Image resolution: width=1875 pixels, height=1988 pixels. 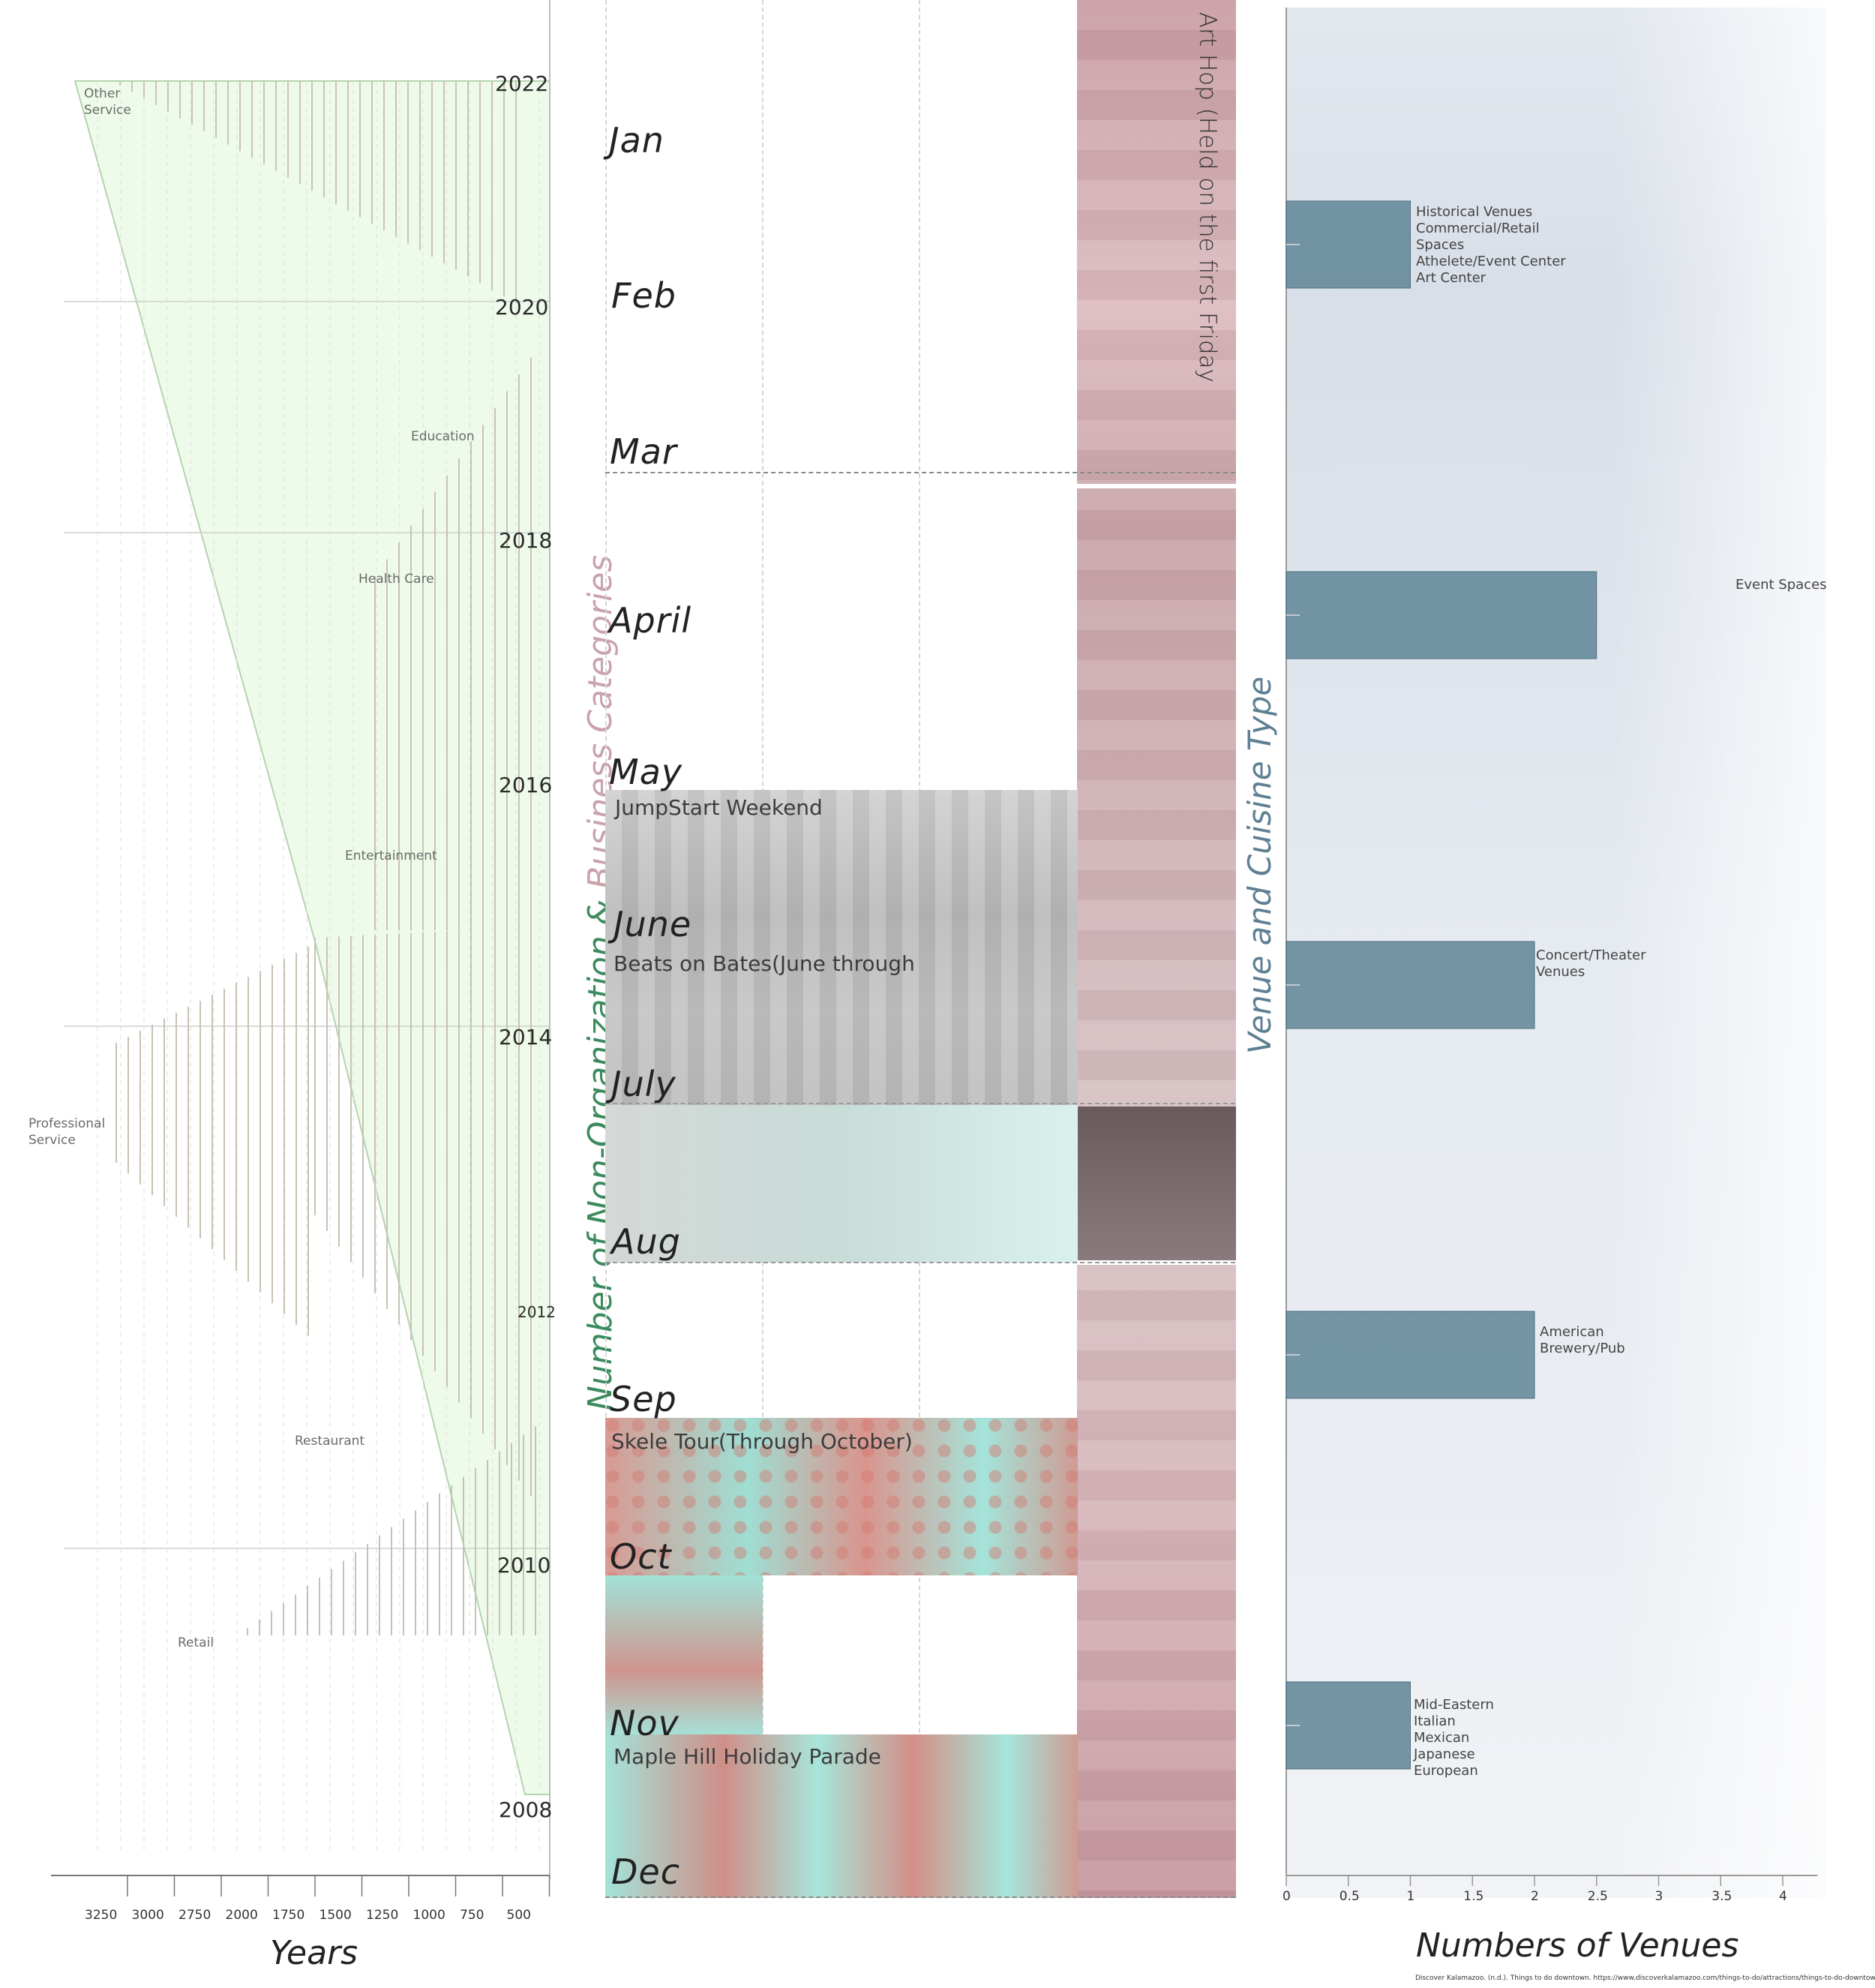 I want to click on x-tick-label: 750, so click(x=472, y=1915).